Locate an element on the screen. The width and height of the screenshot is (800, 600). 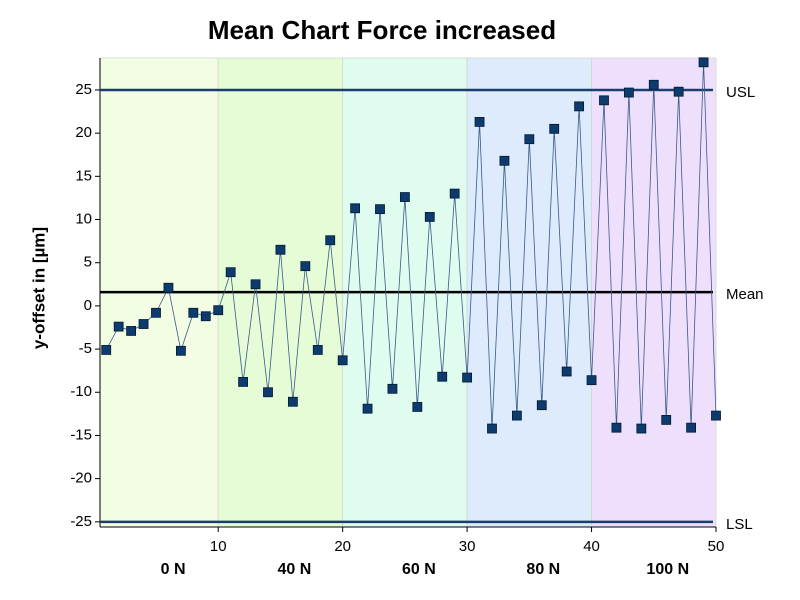
y-tick-label: -20 is located at coordinates (81, 478).